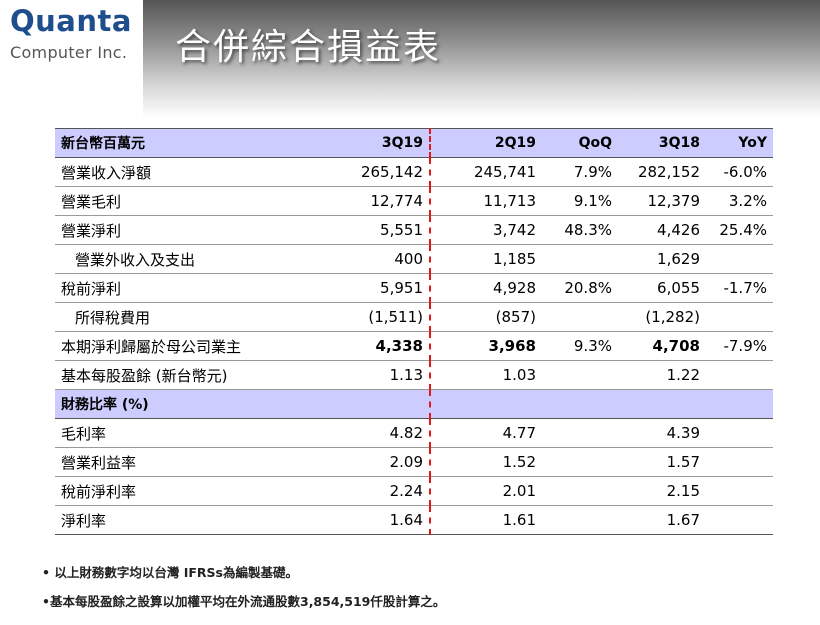 This screenshot has height=625, width=820. I want to click on cell-2q19: 4.77, so click(486, 433).